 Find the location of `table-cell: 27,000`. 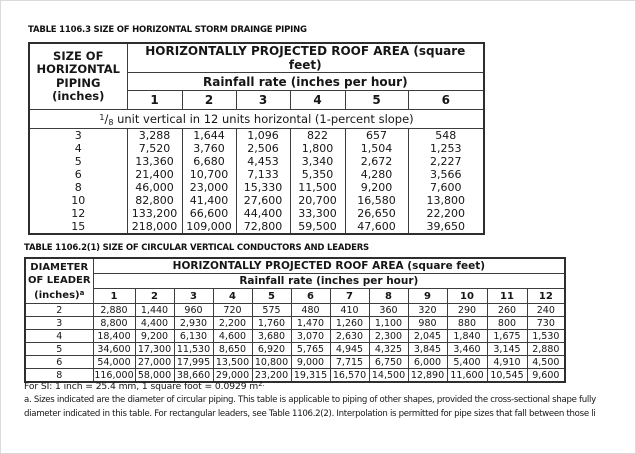

table-cell: 27,000 is located at coordinates (154, 362).